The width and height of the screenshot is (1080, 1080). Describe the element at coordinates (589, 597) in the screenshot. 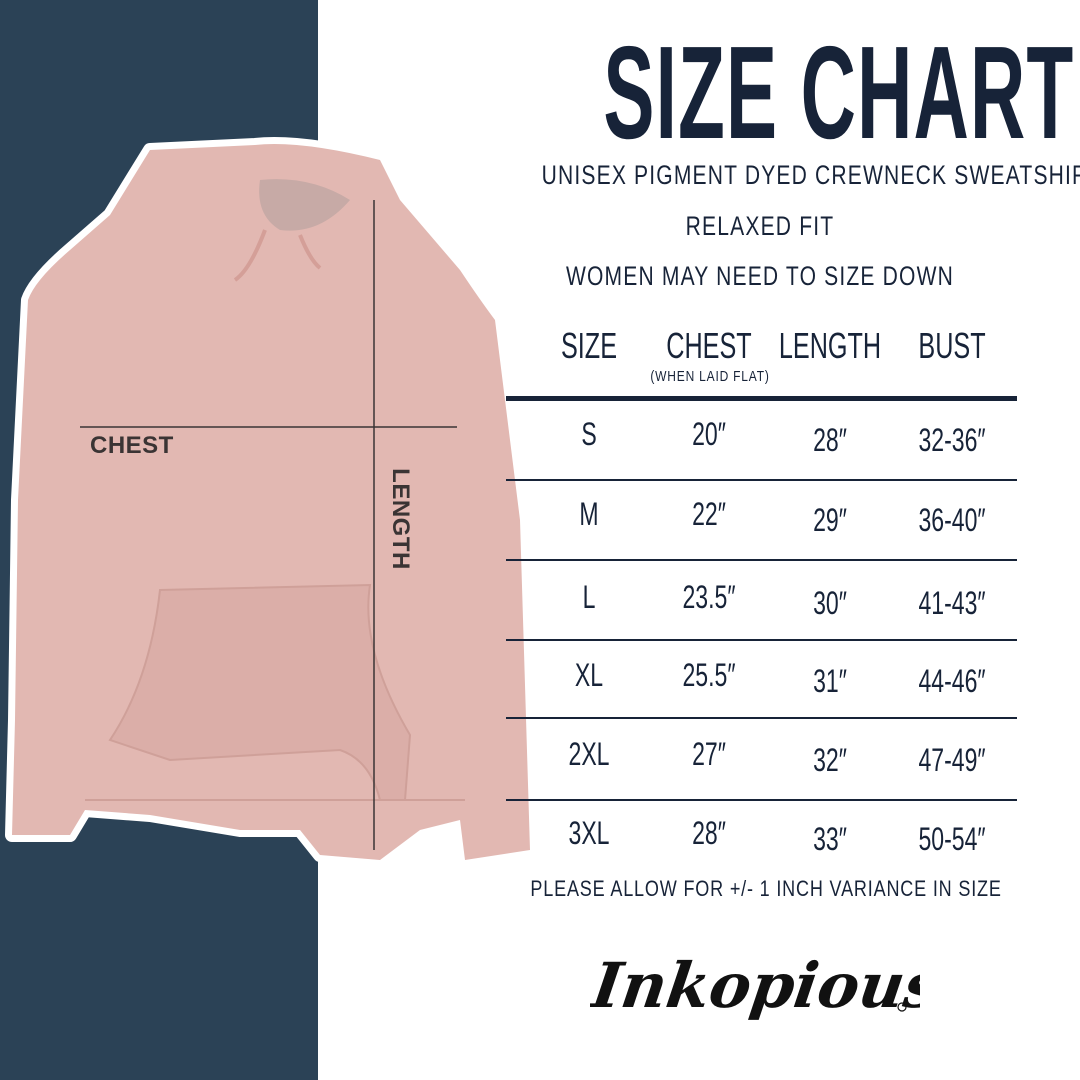

I see `cell-size: L` at that location.